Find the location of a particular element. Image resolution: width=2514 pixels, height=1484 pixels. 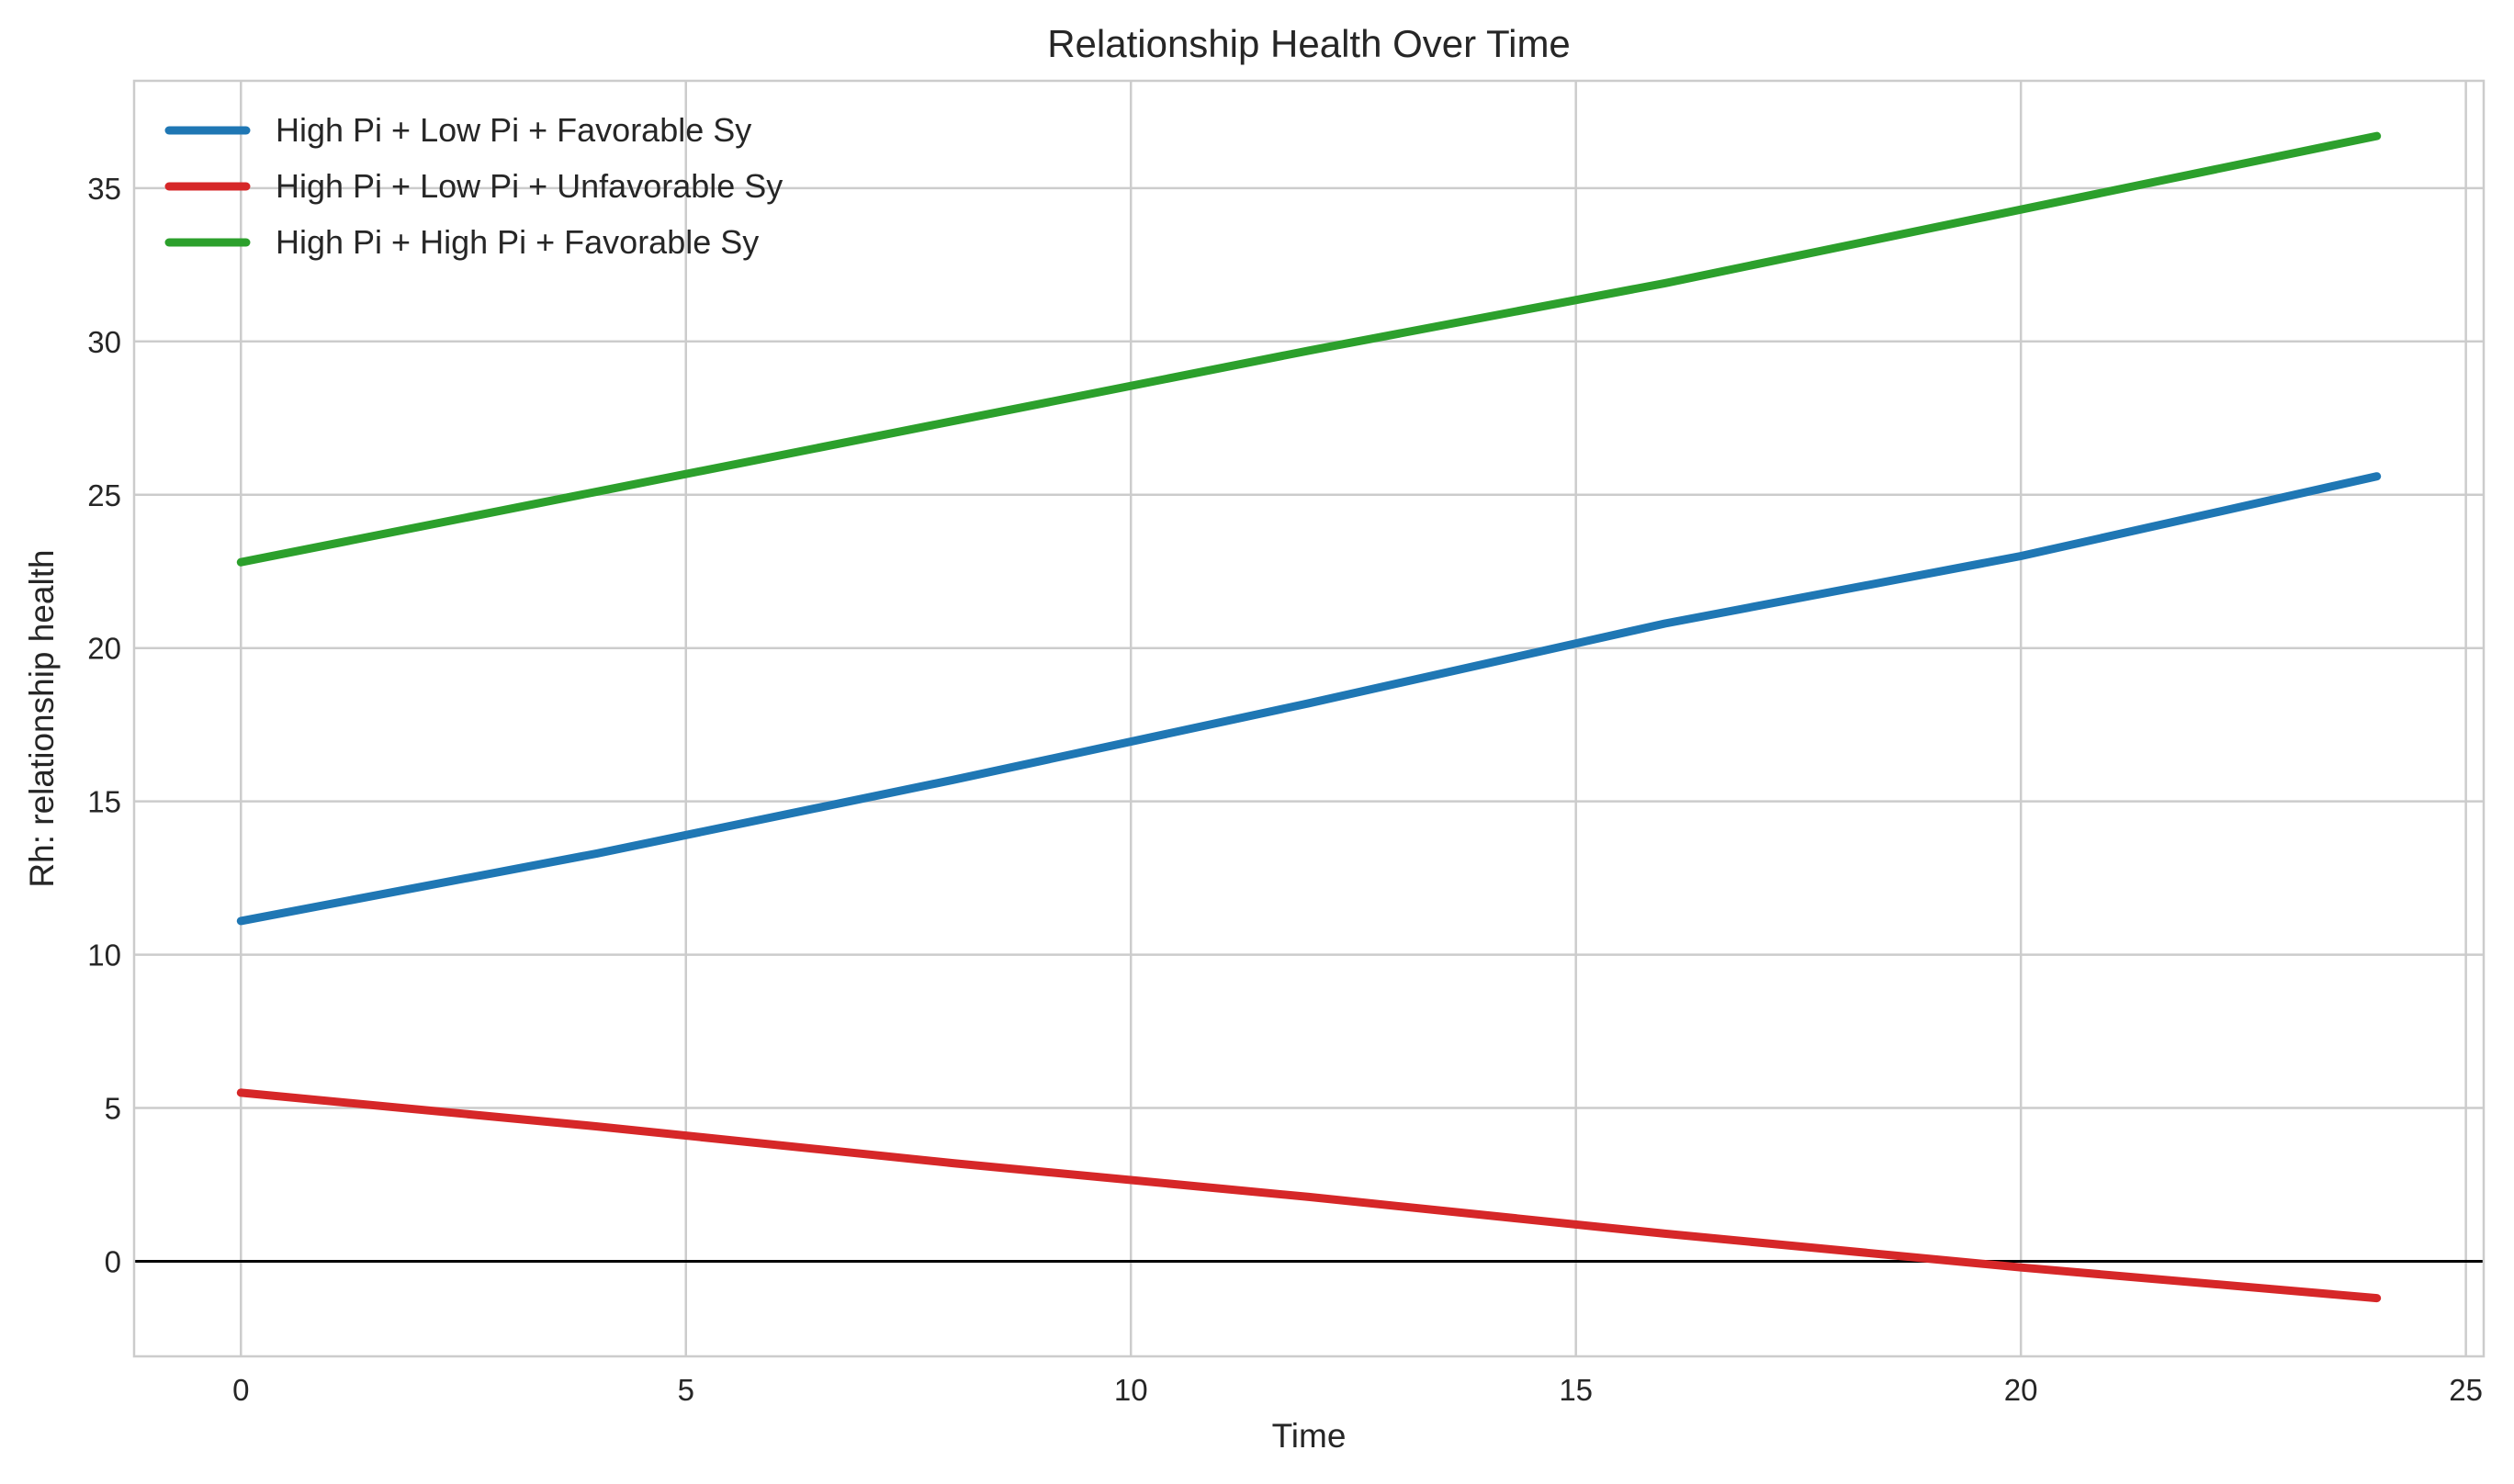

y-tick-label: 15 is located at coordinates (104, 802).